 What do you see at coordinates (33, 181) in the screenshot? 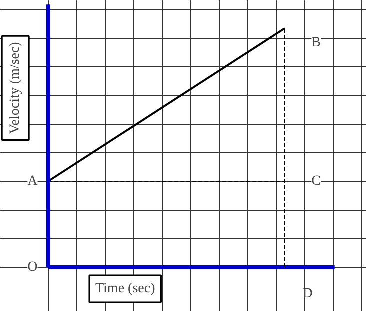
I see `annotation: A` at bounding box center [33, 181].